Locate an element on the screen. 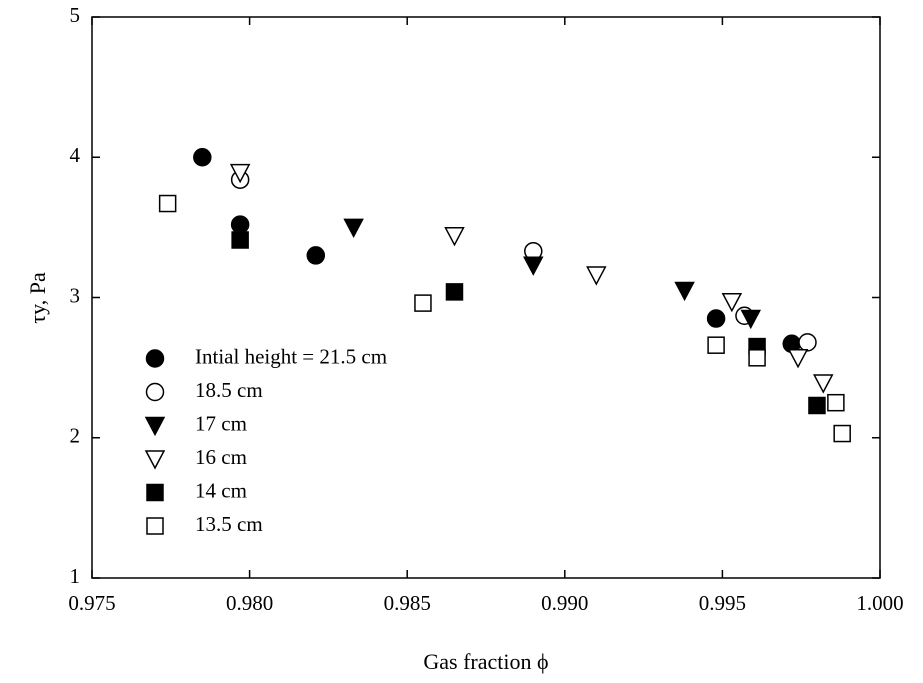 The height and width of the screenshot is (683, 923). x-axis-label: Gas fraction ϕ is located at coordinates (485, 661).